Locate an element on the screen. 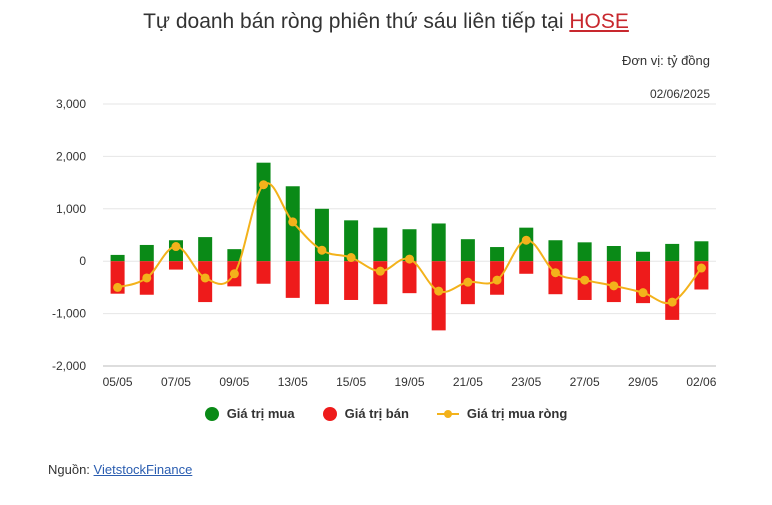 The height and width of the screenshot is (505, 772). unit-label: Đơn vị: tỷ đồng is located at coordinates (665, 60).